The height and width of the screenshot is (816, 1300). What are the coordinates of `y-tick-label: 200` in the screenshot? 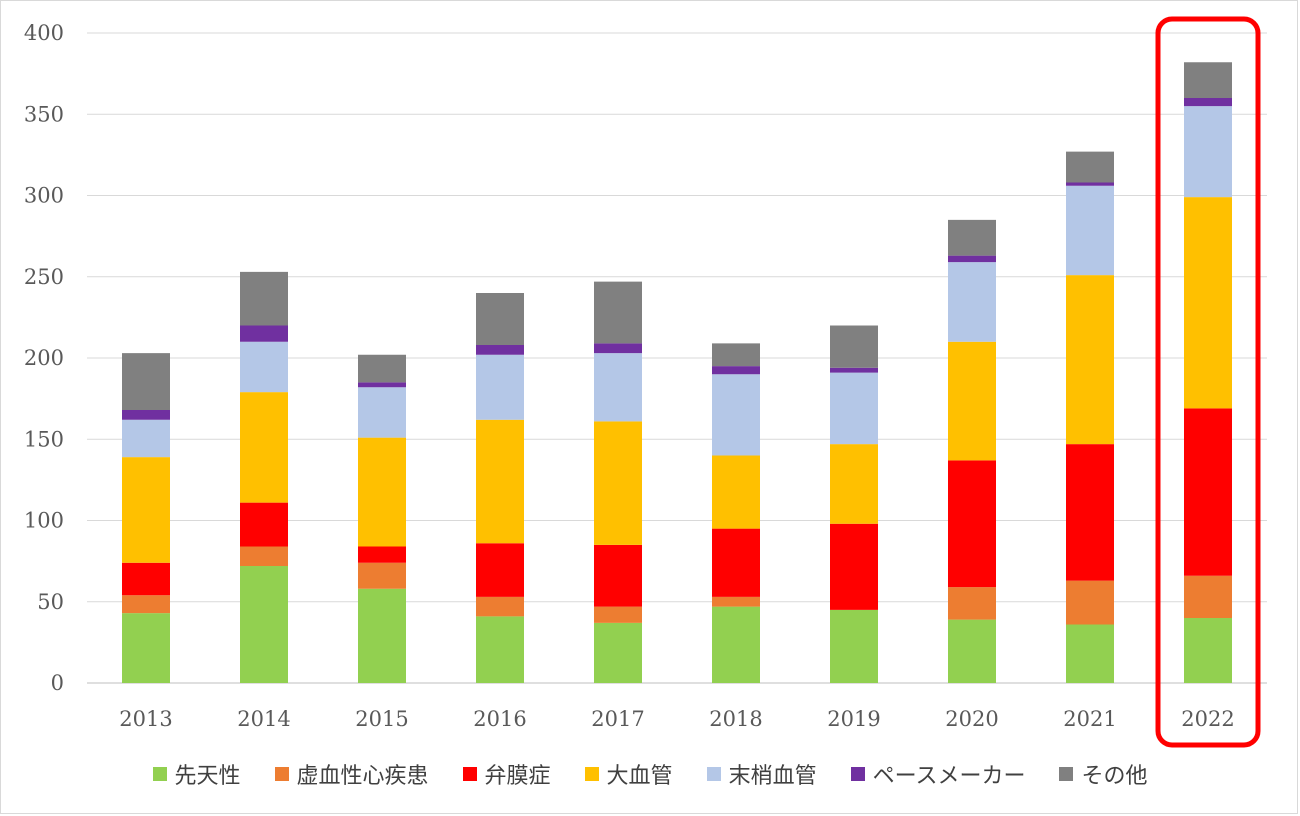 It's located at (44, 358).